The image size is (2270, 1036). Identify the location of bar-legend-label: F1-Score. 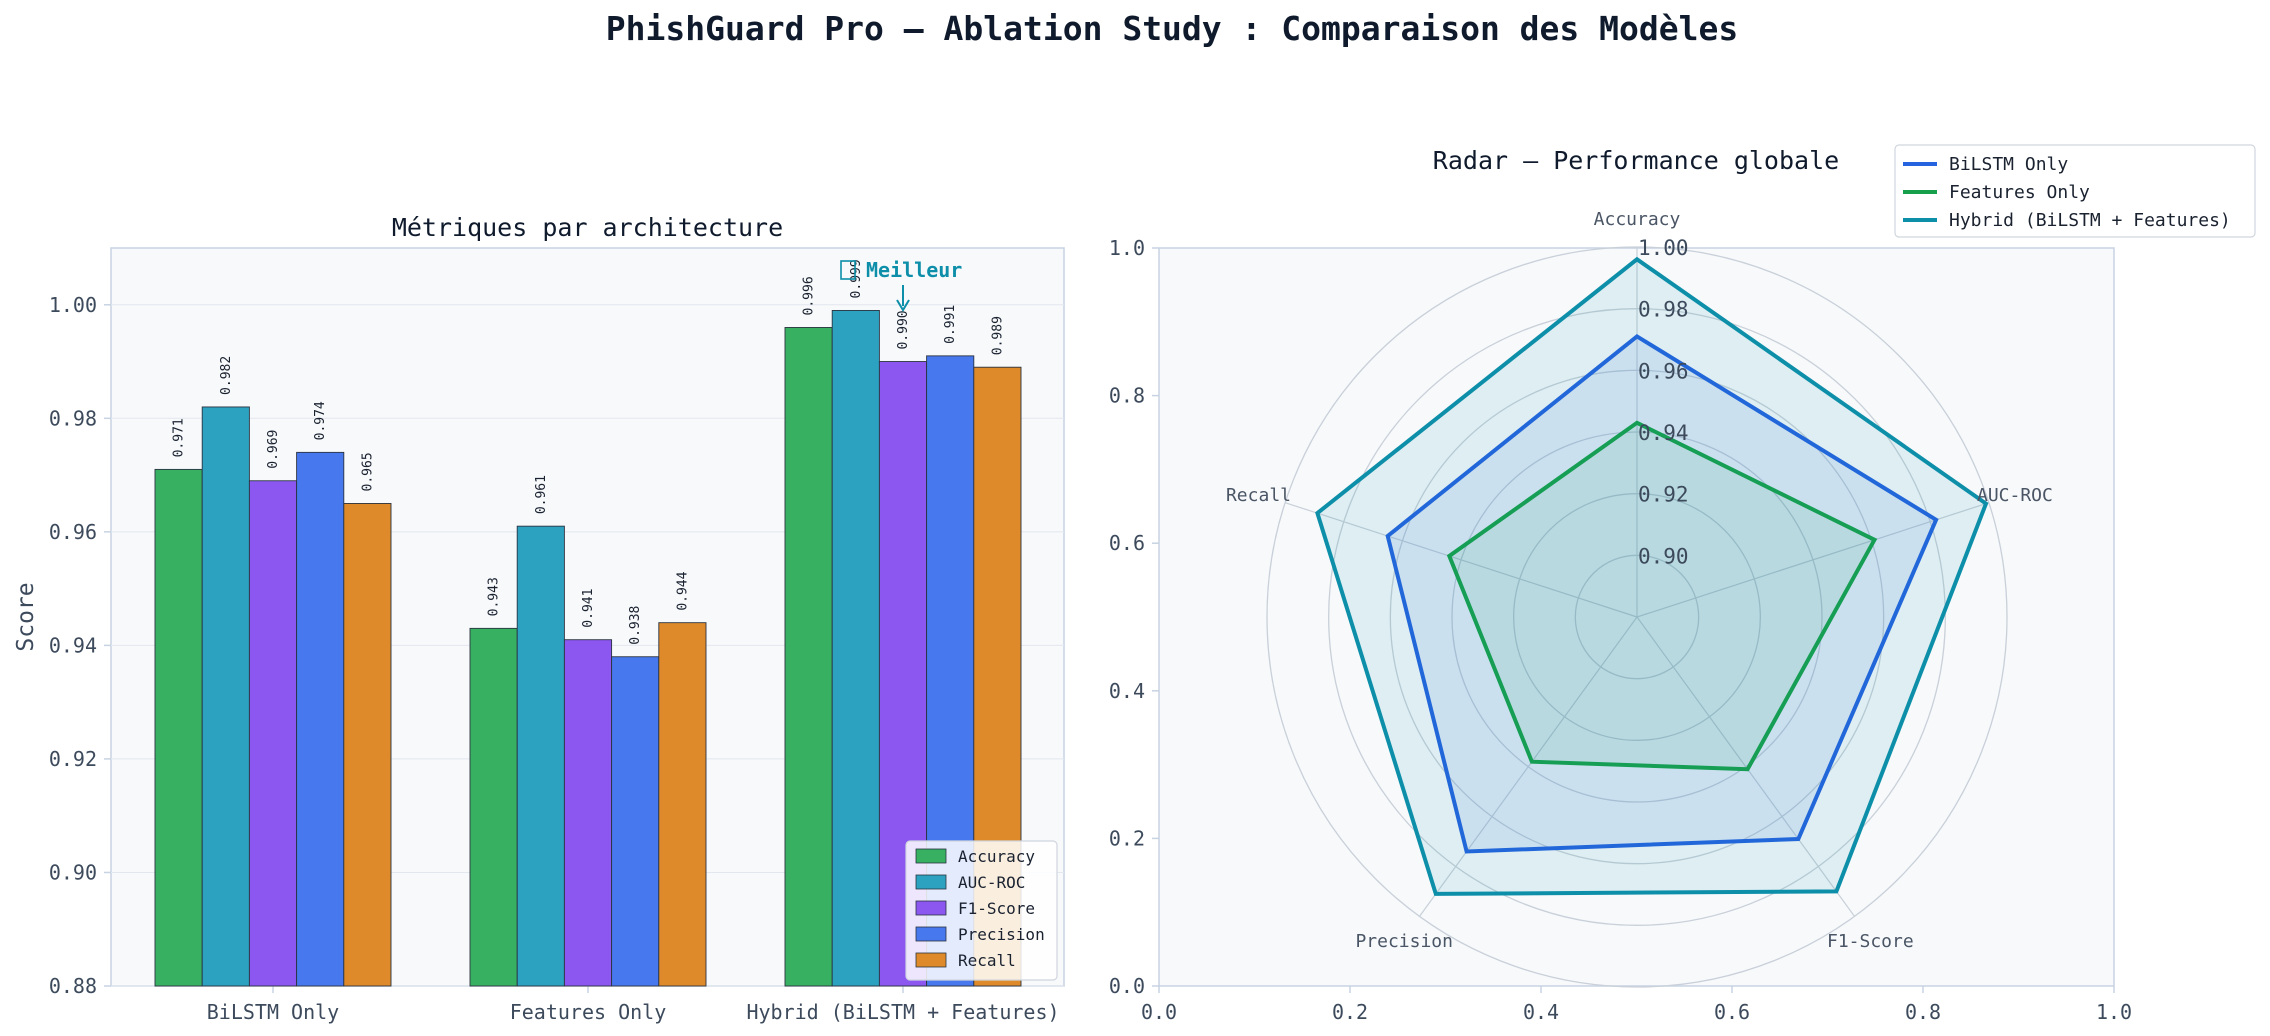
(996, 908).